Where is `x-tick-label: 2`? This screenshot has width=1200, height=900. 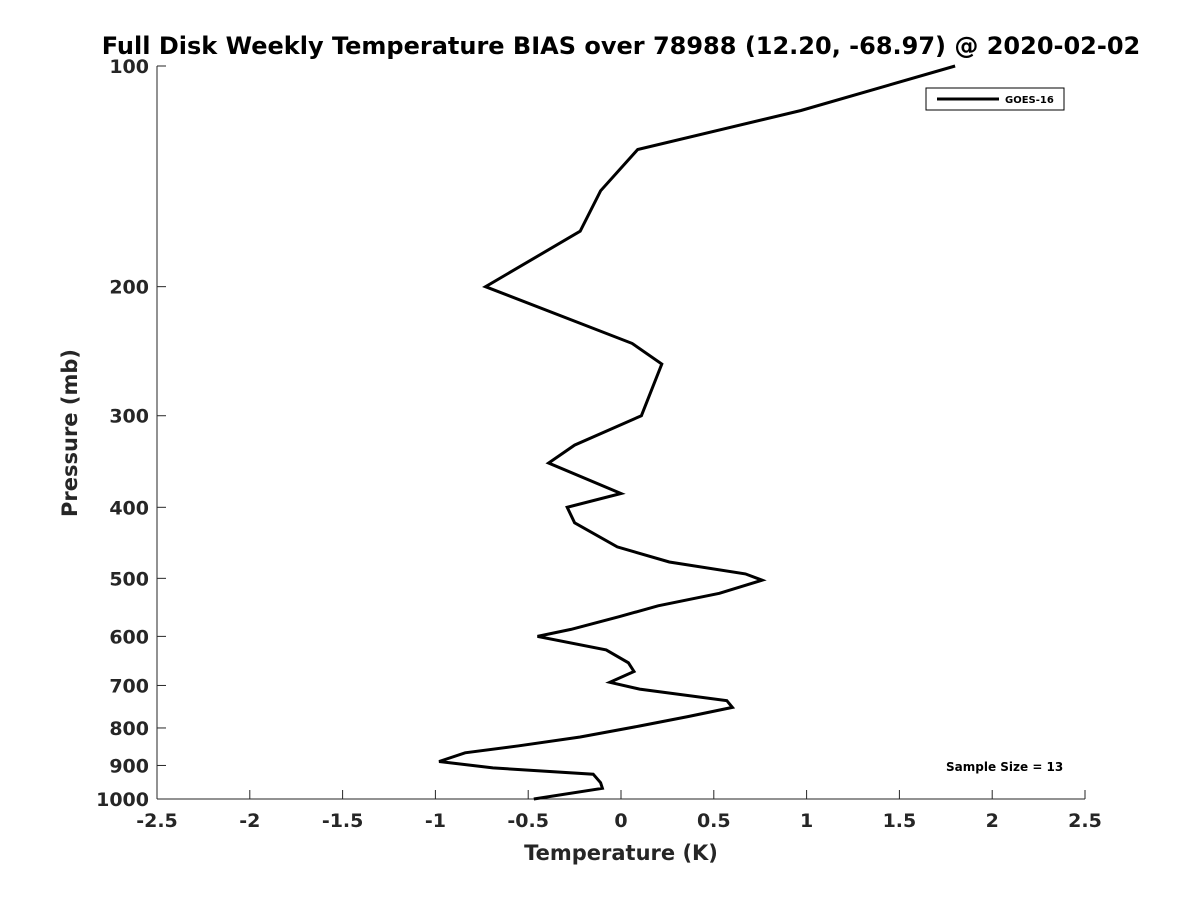 x-tick-label: 2 is located at coordinates (992, 821).